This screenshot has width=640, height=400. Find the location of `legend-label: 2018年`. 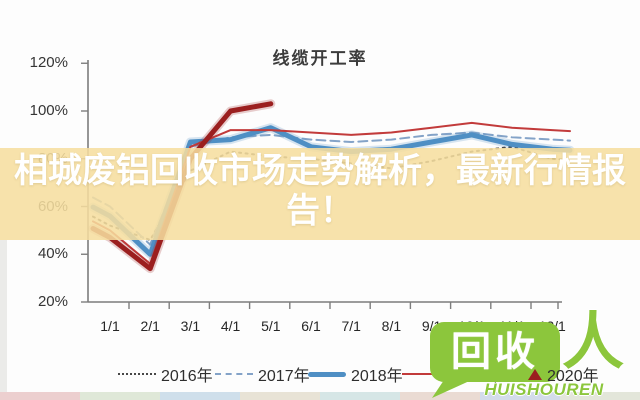

legend-label: 2018年 is located at coordinates (377, 376).